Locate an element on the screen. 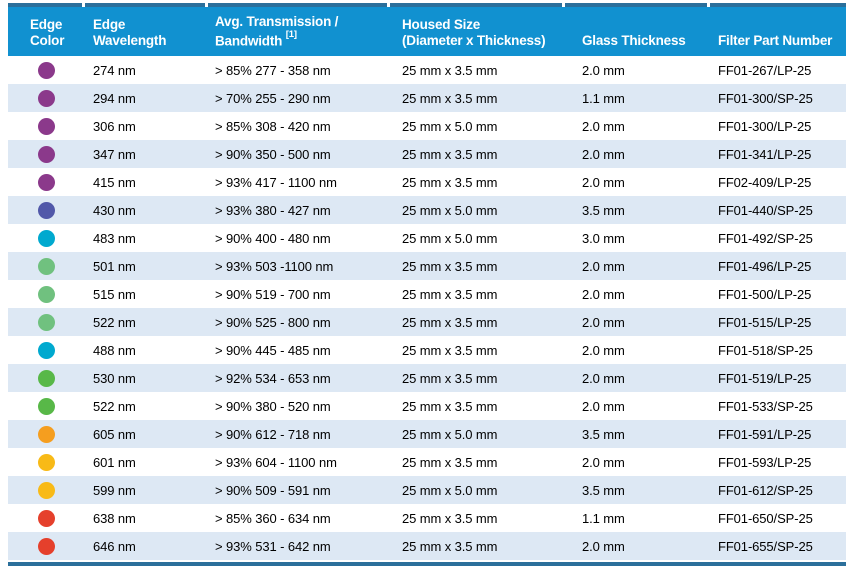 The width and height of the screenshot is (854, 572). edge-color-dot-orange is located at coordinates (46, 434).